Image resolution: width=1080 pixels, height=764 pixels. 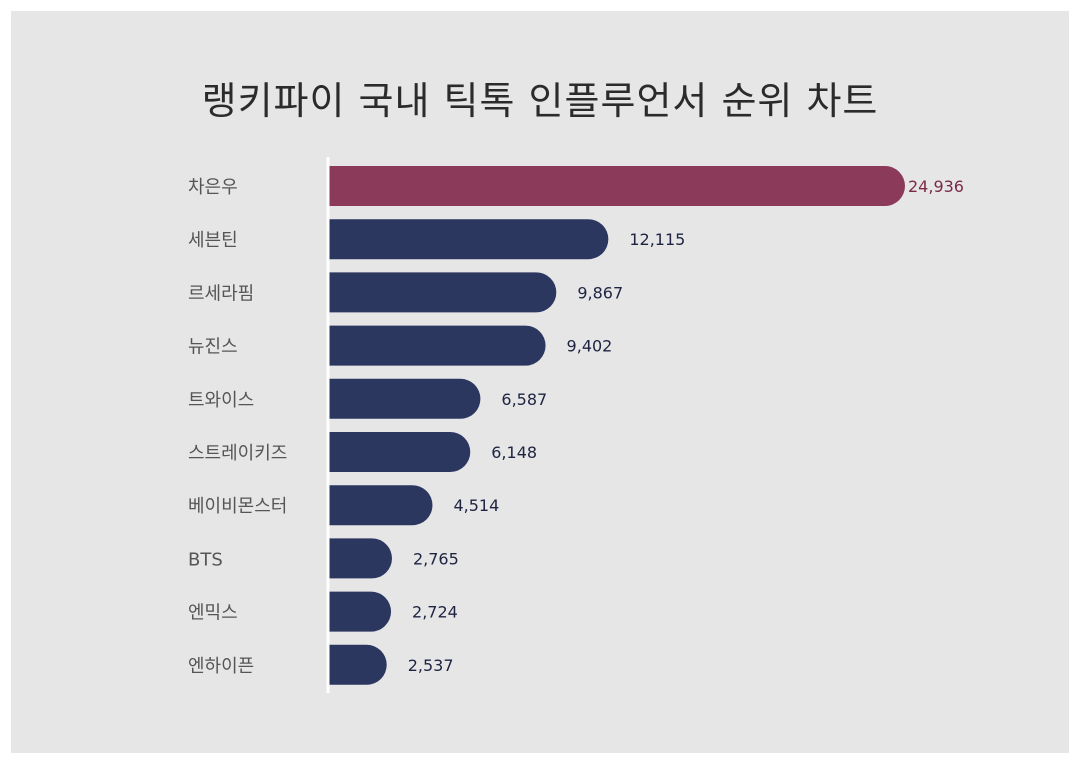 What do you see at coordinates (476, 505) in the screenshot?
I see `value-label: 4,514` at bounding box center [476, 505].